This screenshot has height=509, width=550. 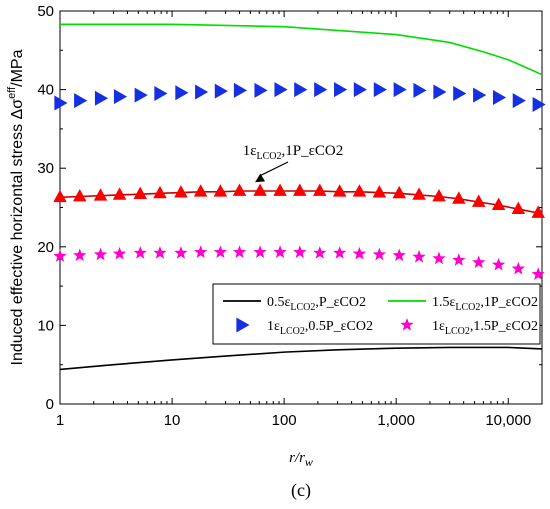 I want to click on annotation: 1εLCO2,1P_εCO2, so click(x=293, y=163).